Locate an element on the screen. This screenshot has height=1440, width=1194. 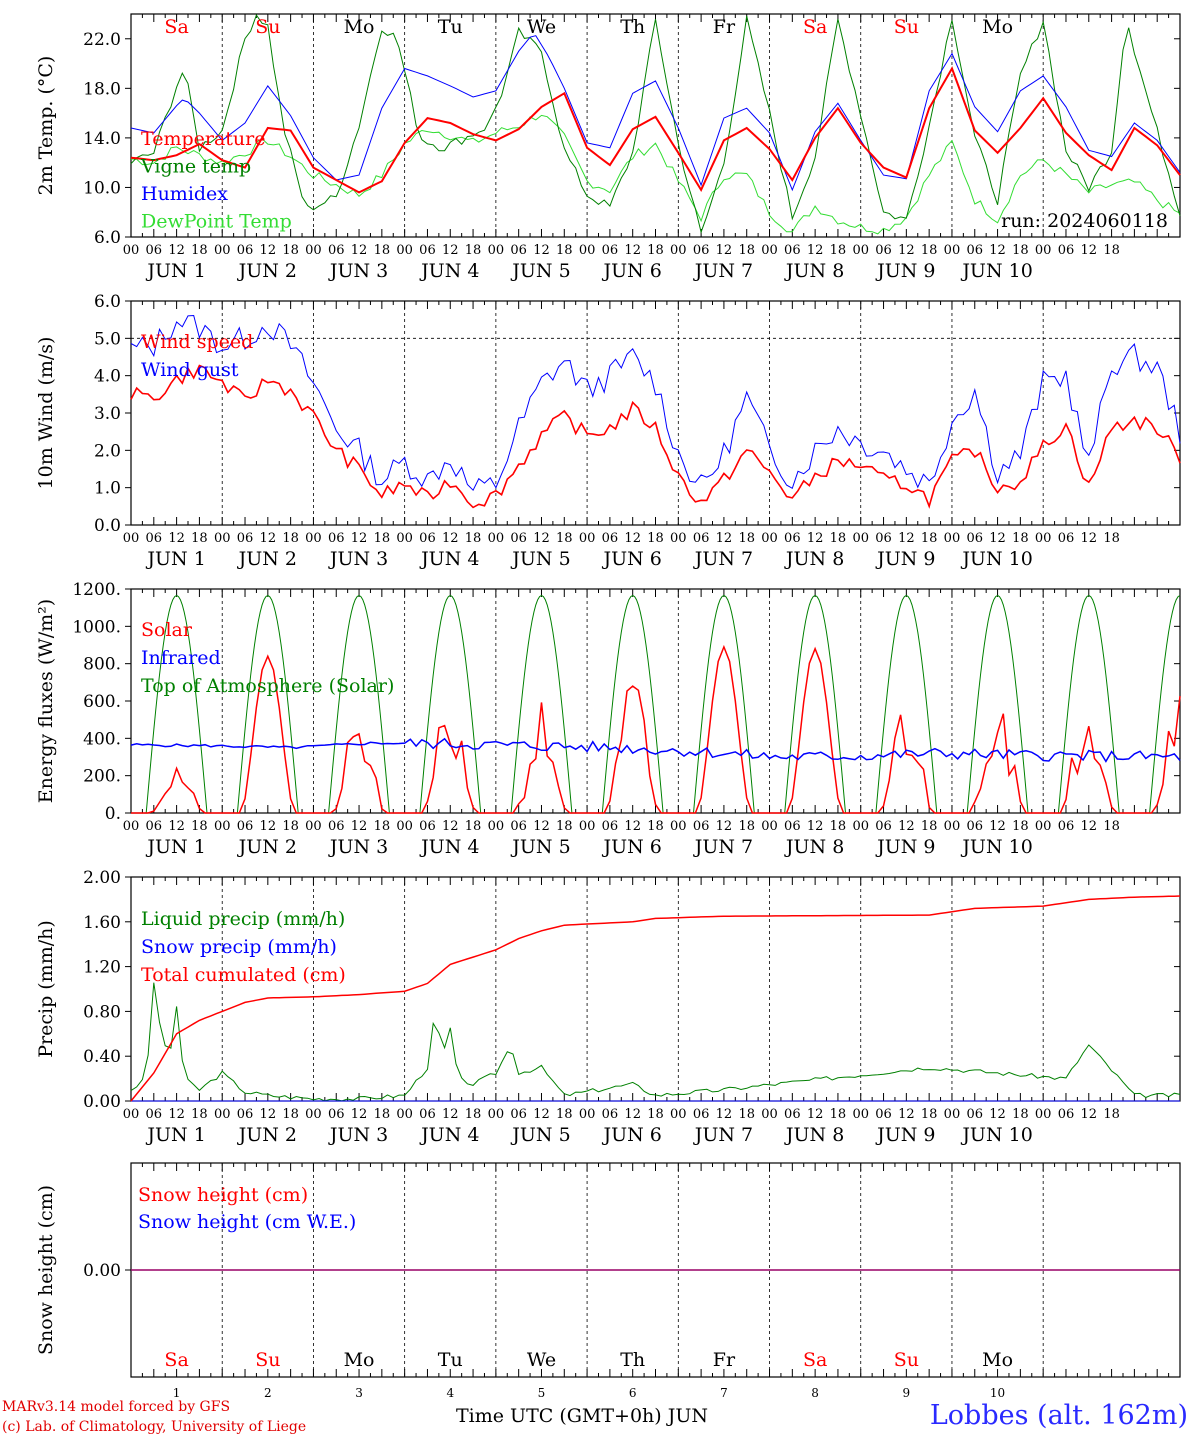
day-name: Th is located at coordinates (632, 27).